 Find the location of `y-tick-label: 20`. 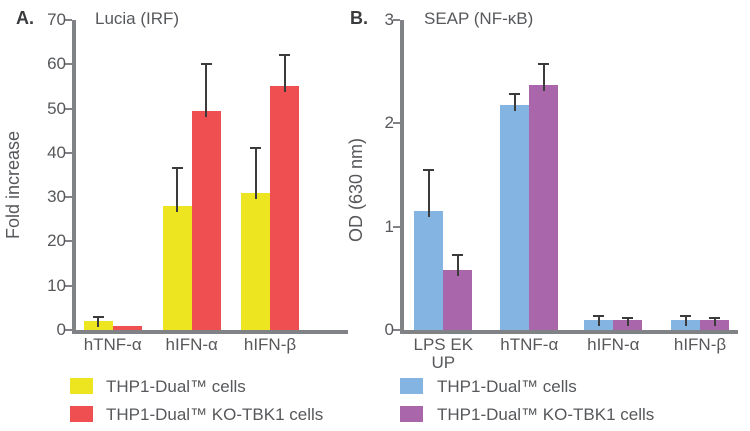

y-tick-label: 20 is located at coordinates (56, 241).